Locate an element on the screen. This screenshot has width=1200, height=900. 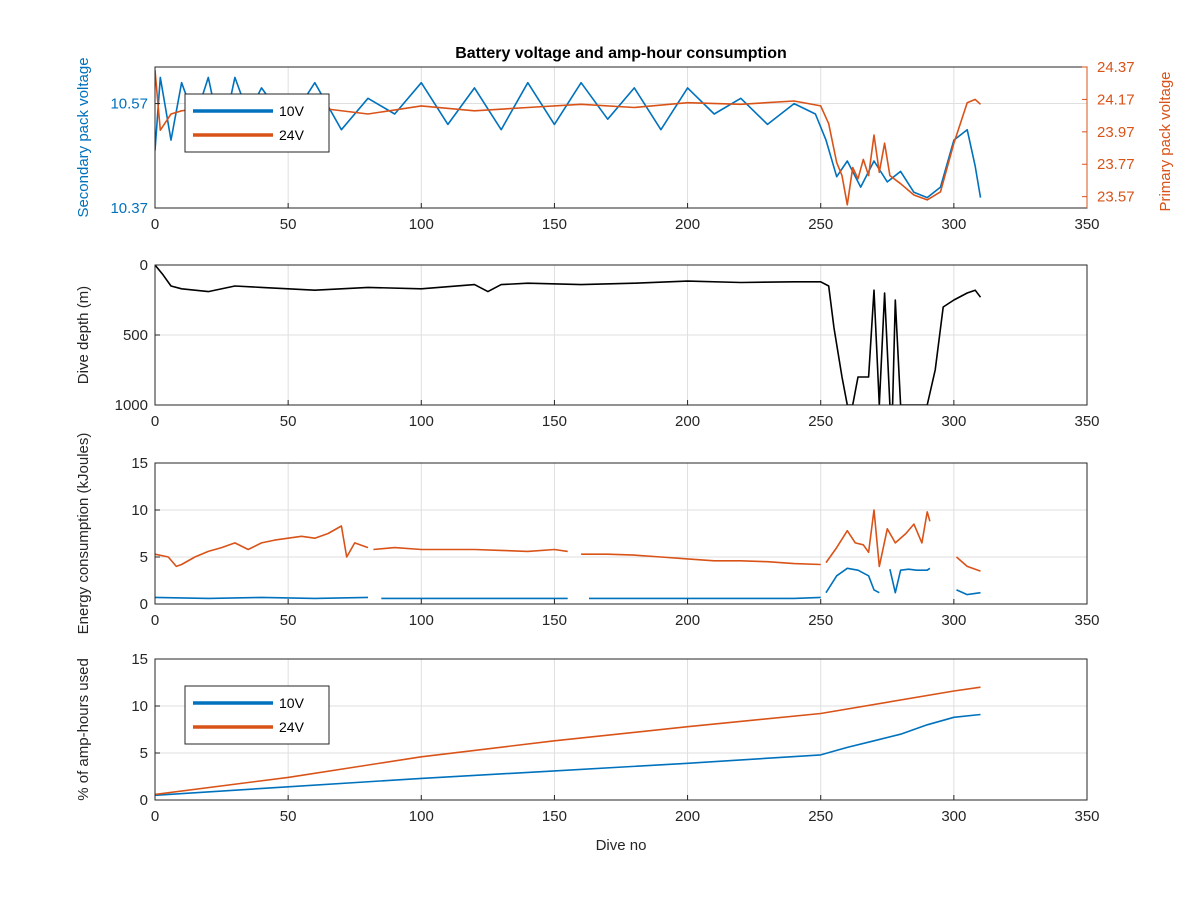
chart0-xtick-label-2: 100 is located at coordinates (421, 224).